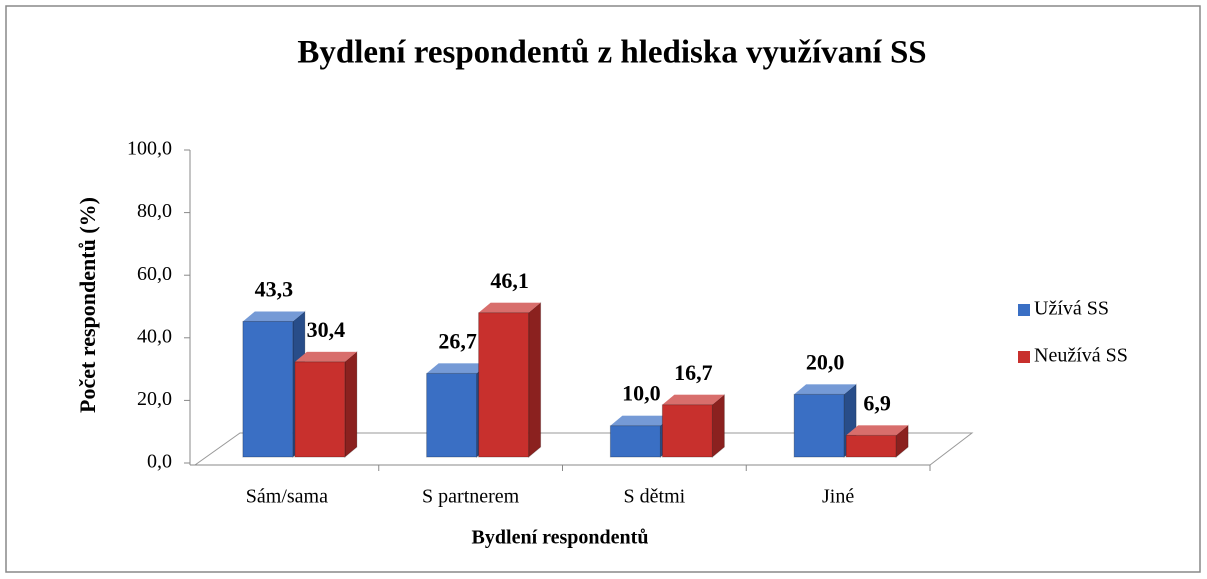  I want to click on data-label: 20,0, so click(825, 361).